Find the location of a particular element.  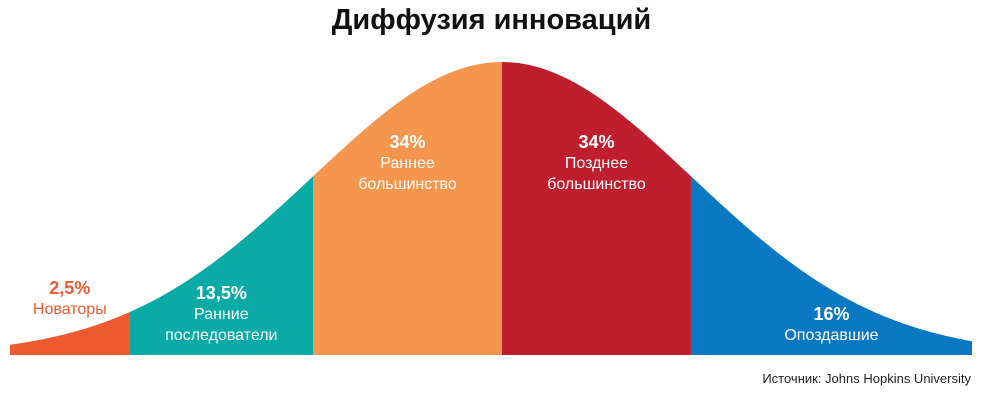

value-label: 16% is located at coordinates (831, 314).